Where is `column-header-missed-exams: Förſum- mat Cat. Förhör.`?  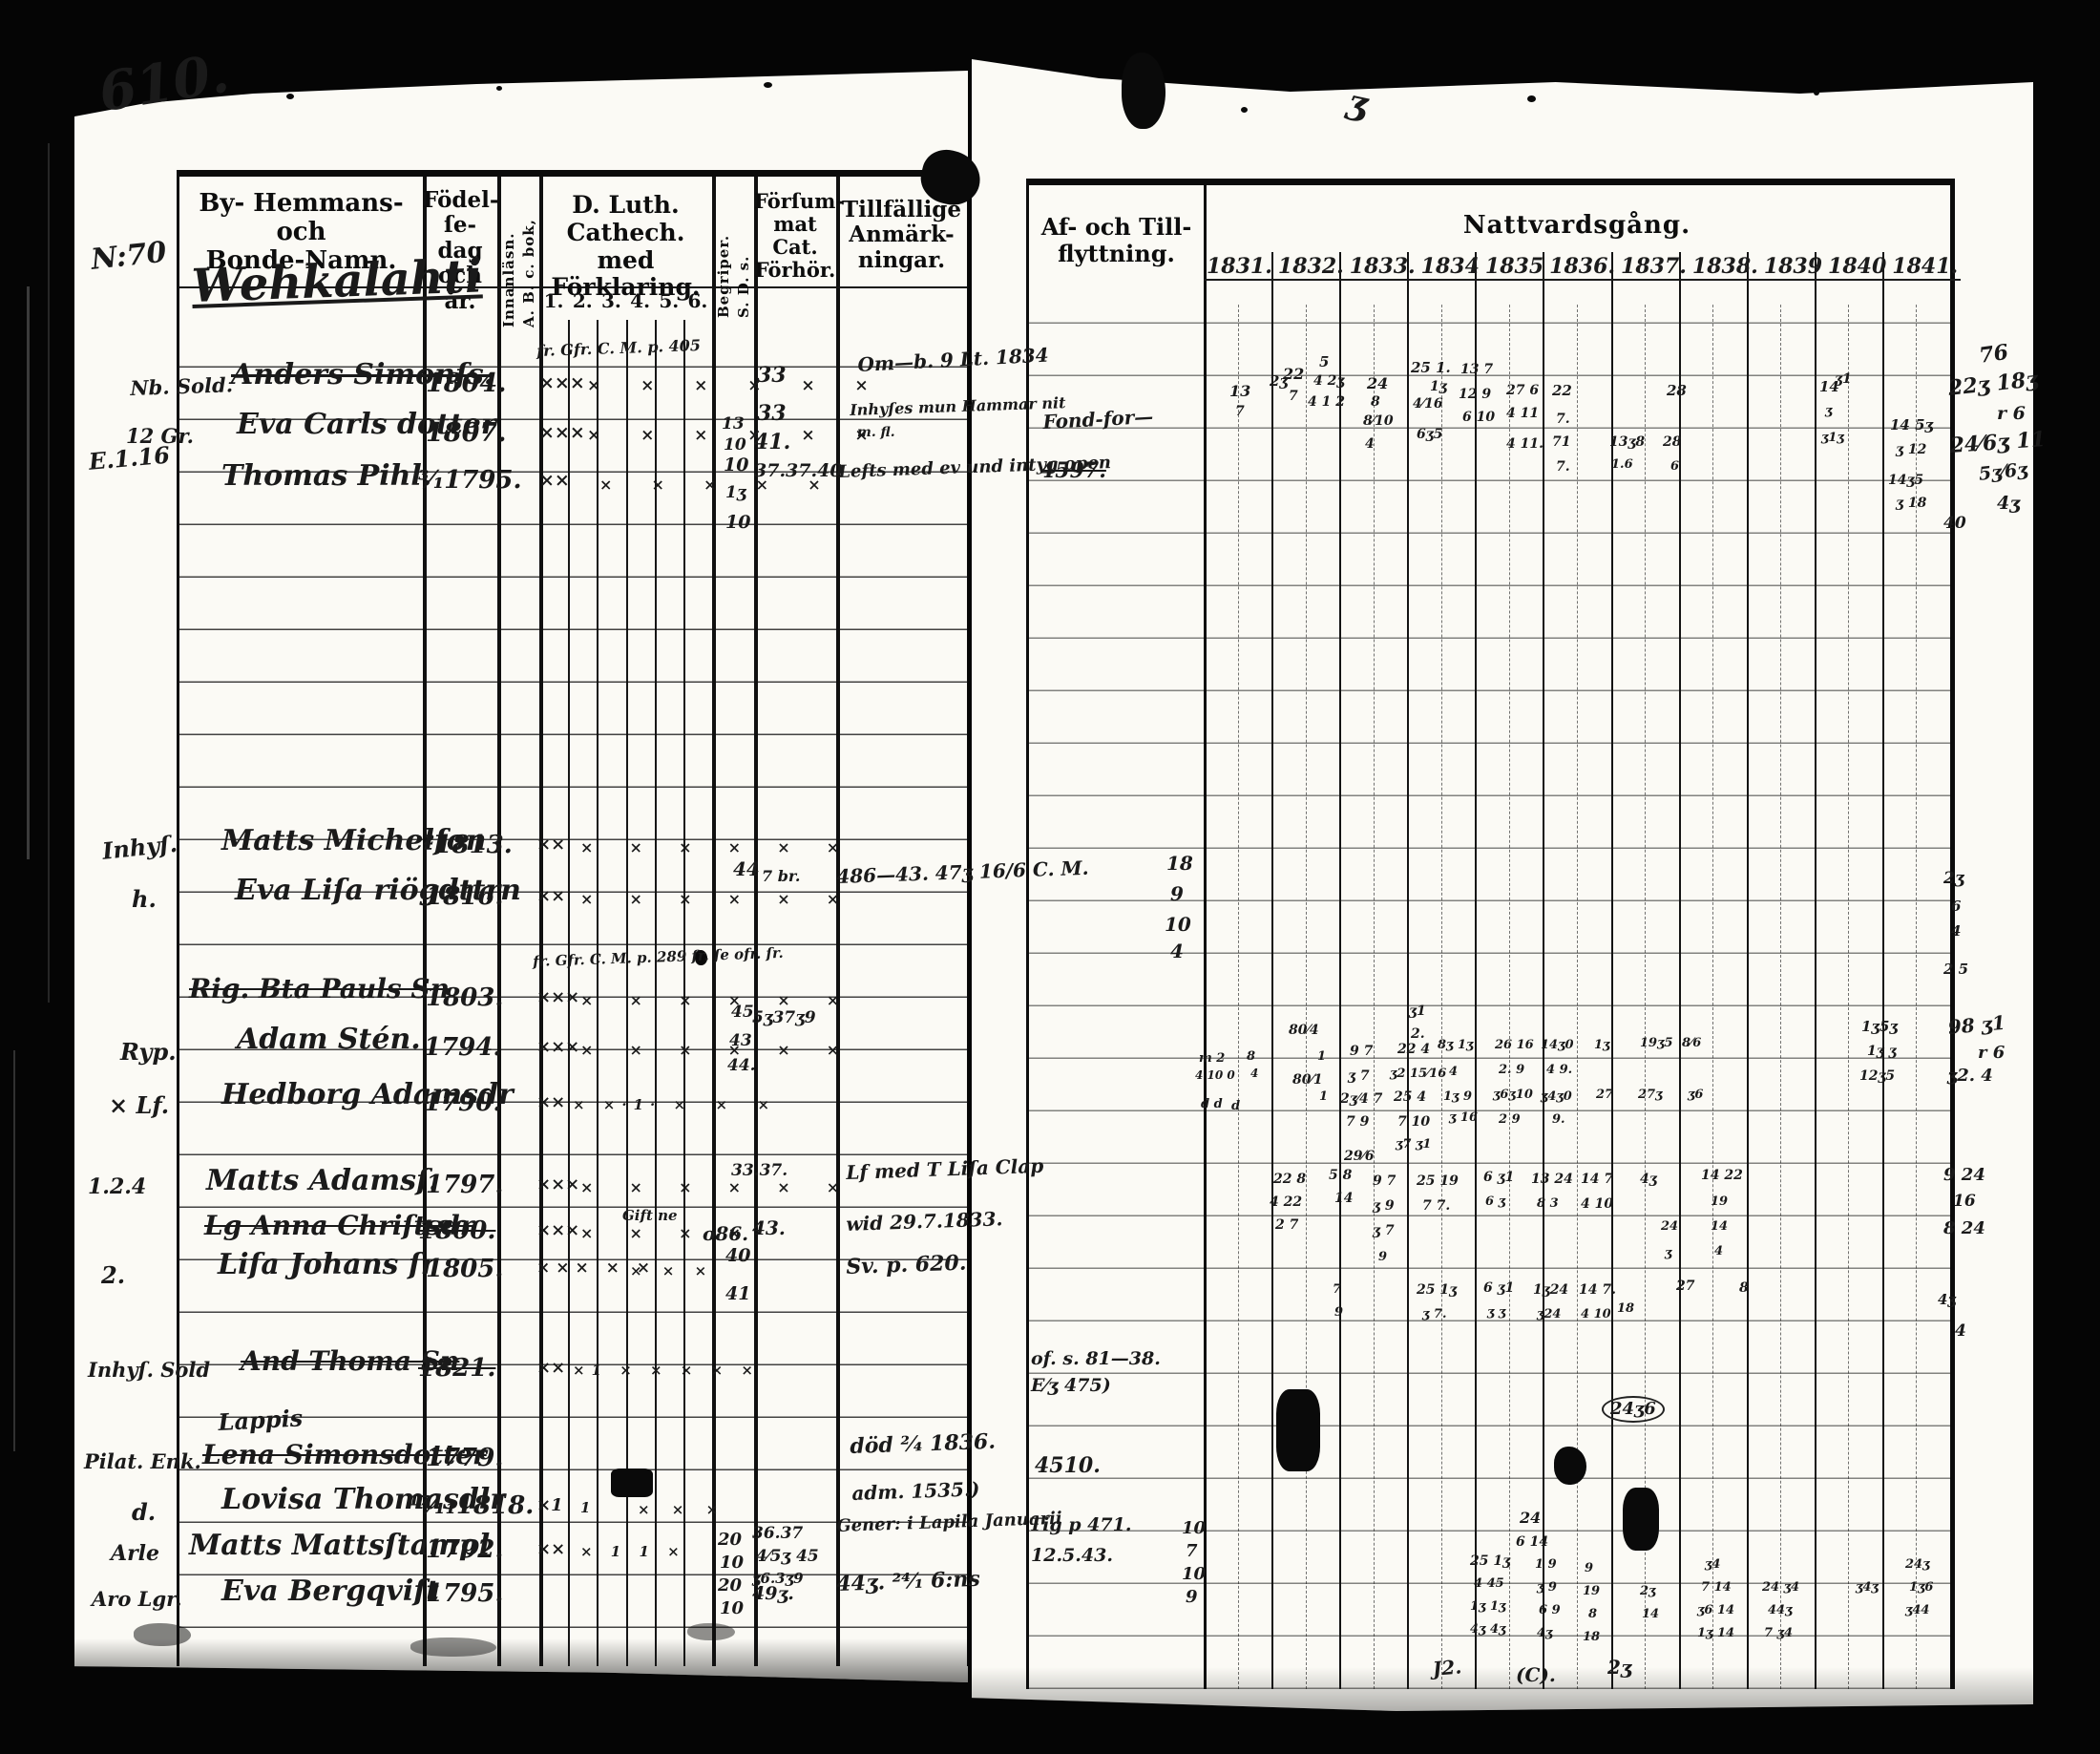
column-header-missed-exams: Förſum- mat Cat. Förhör. is located at coordinates (800, 236).